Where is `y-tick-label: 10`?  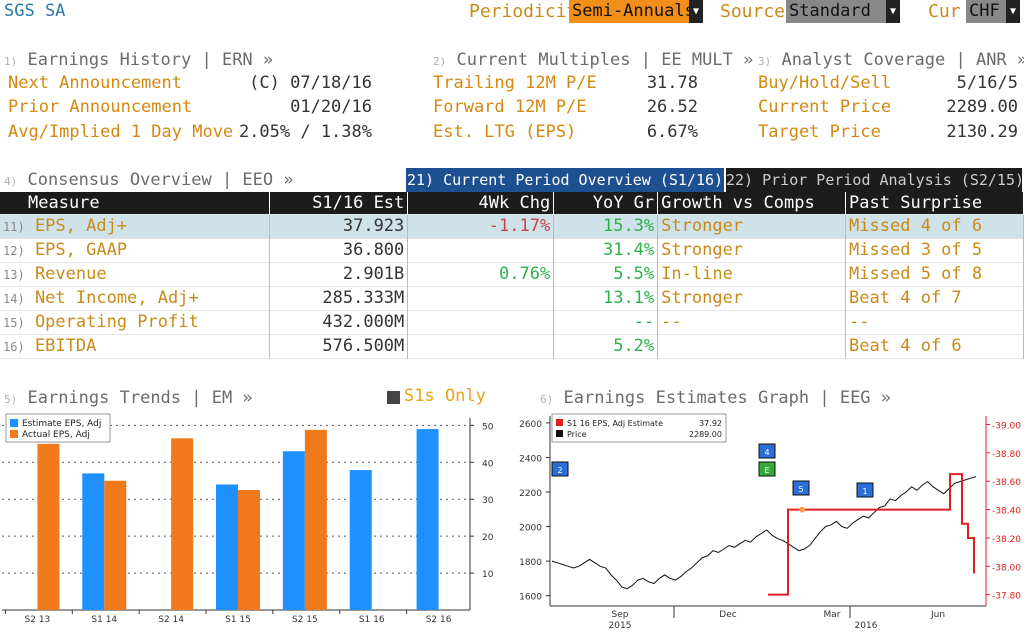
y-tick-label: 10 is located at coordinates (488, 575).